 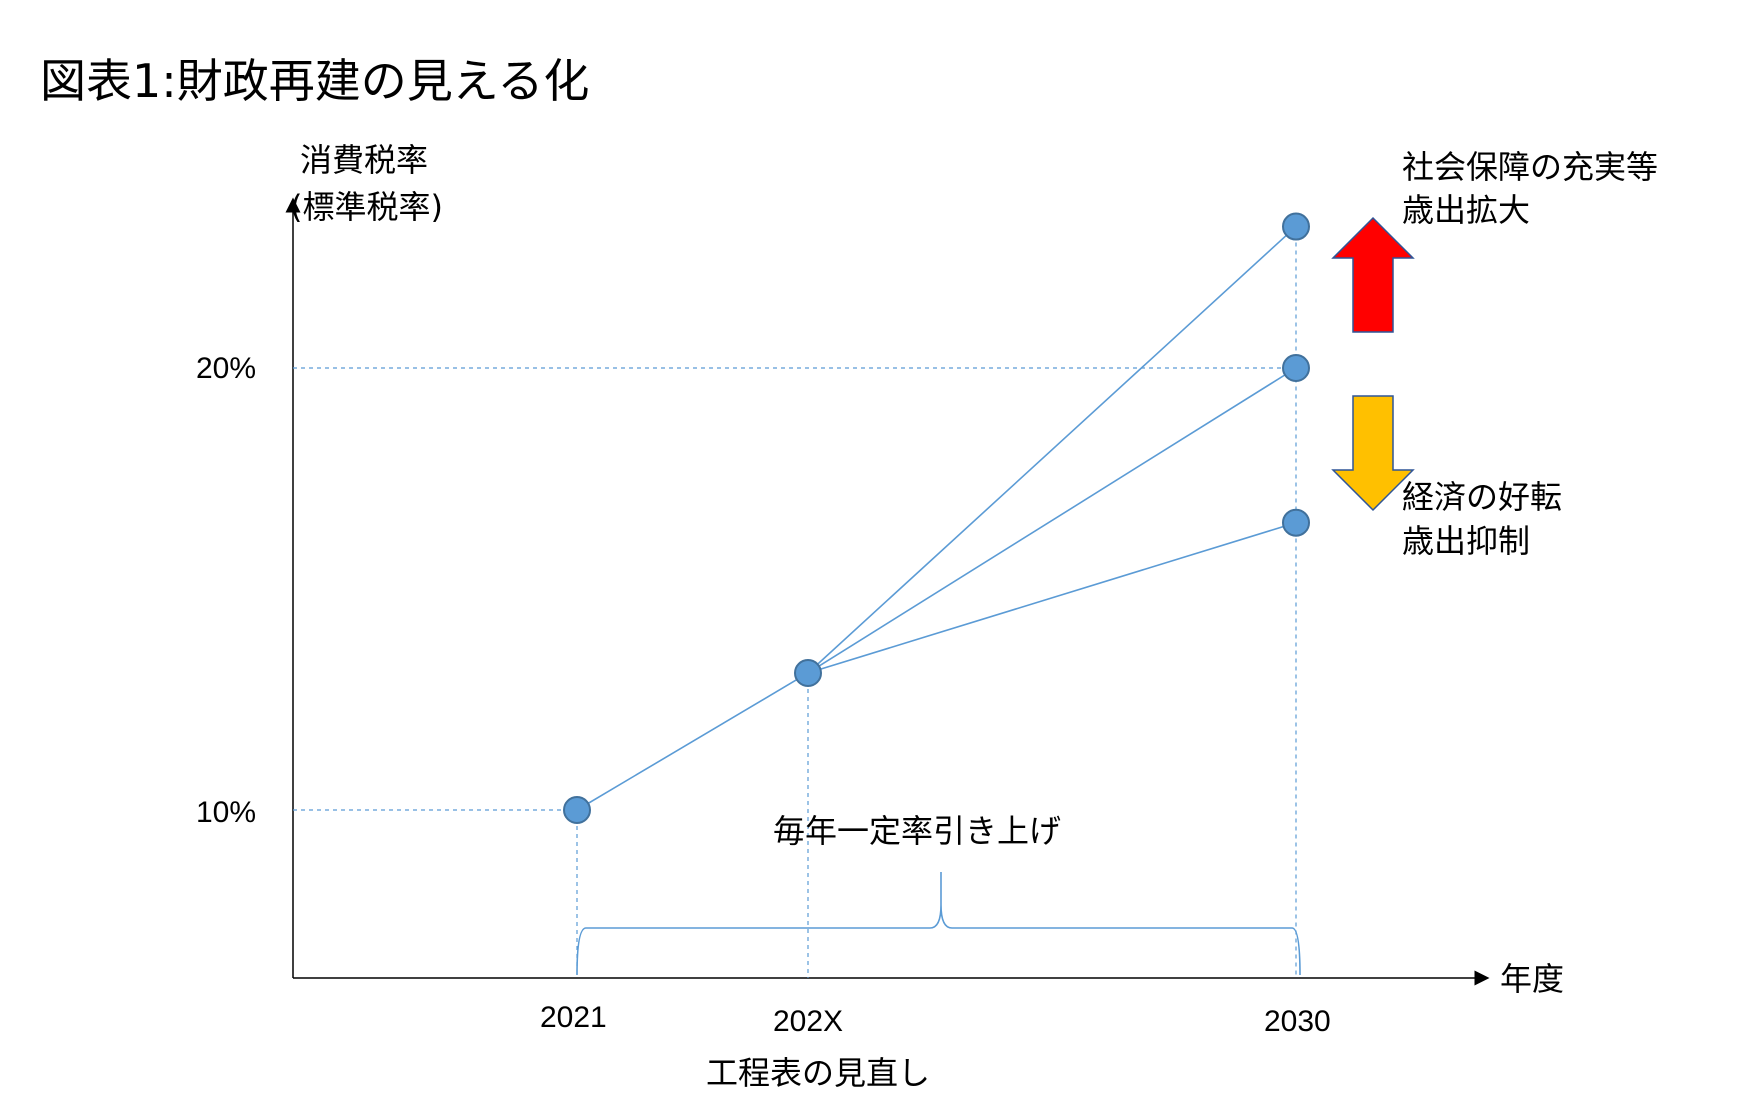 What do you see at coordinates (1373, 453) in the screenshot?
I see `arrow-down-icon` at bounding box center [1373, 453].